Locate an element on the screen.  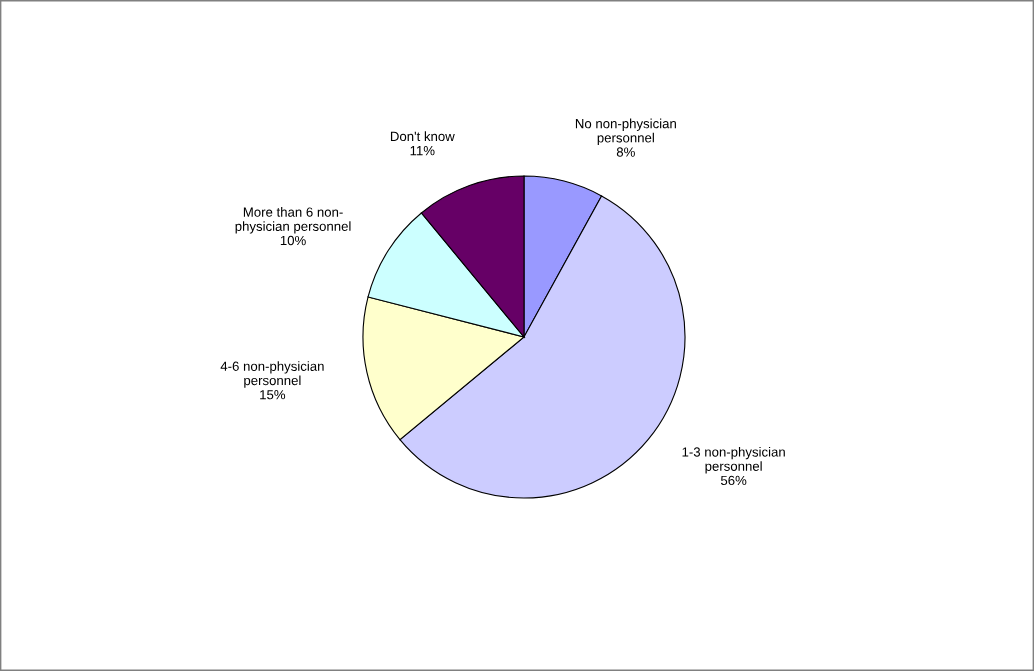
data-label: 10% is located at coordinates (293, 240).